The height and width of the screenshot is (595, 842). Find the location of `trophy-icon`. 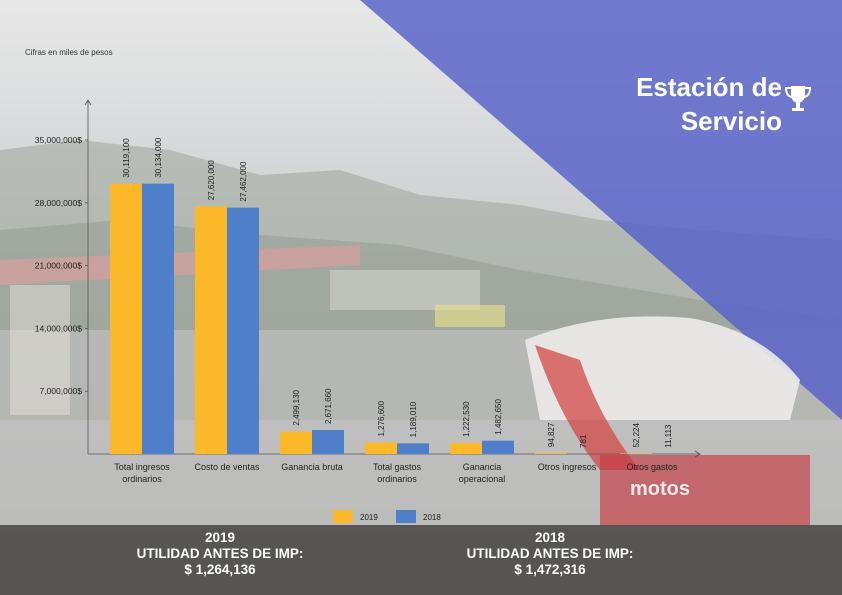

trophy-icon is located at coordinates (798, 98).